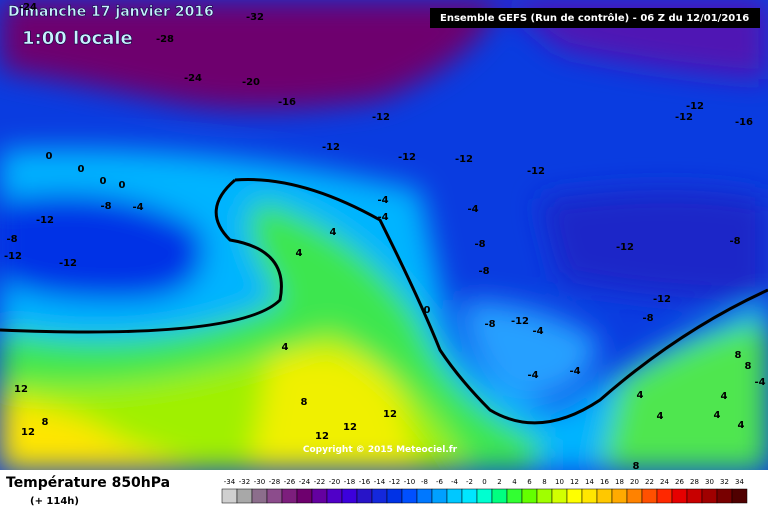 The width and height of the screenshot is (768, 512). What do you see at coordinates (165, 39) in the screenshot?
I see `contour-label: -28` at bounding box center [165, 39].